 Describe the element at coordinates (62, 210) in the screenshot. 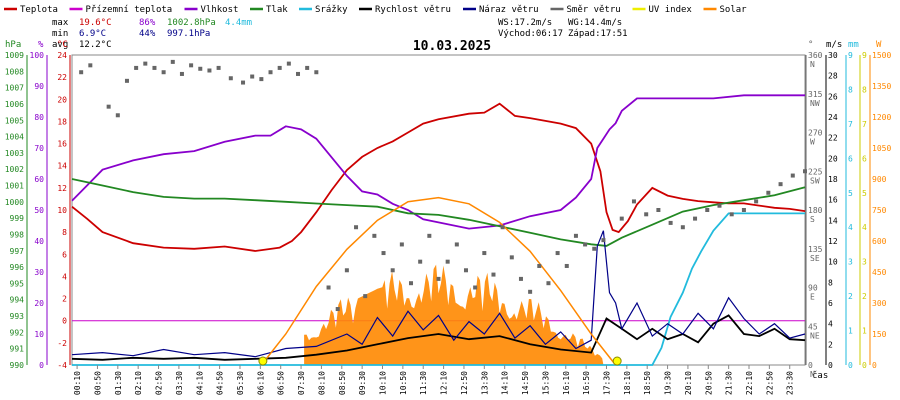

I see `tick-label-temp: 10` at that location.